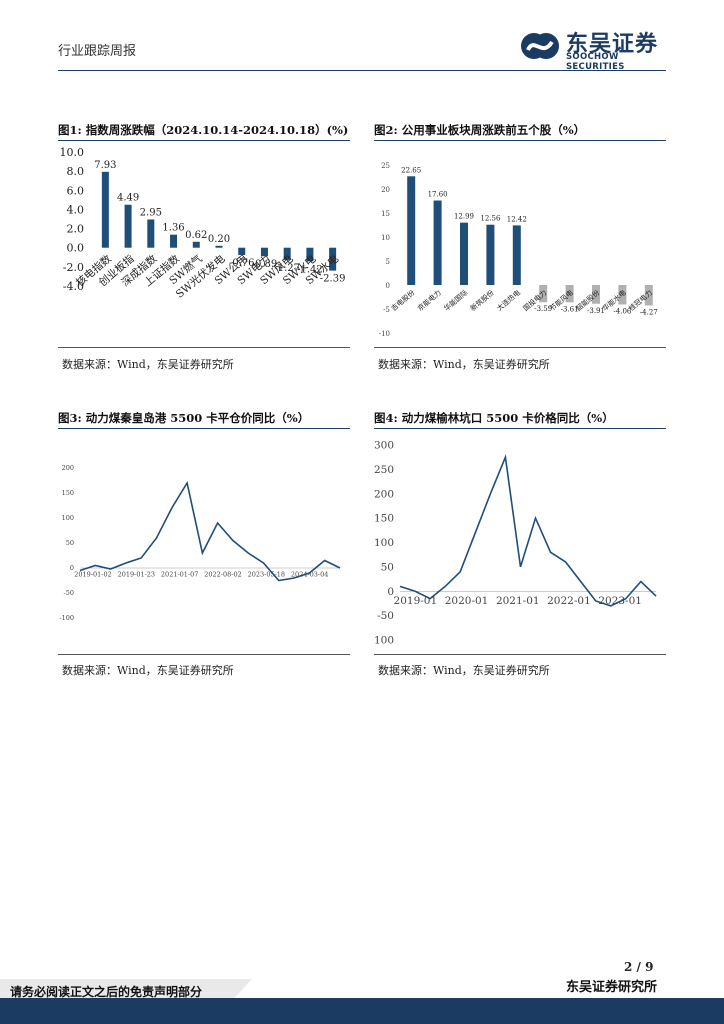 The image size is (724, 1024). What do you see at coordinates (384, 334) in the screenshot?
I see `y-tick-label: -10` at bounding box center [384, 334].